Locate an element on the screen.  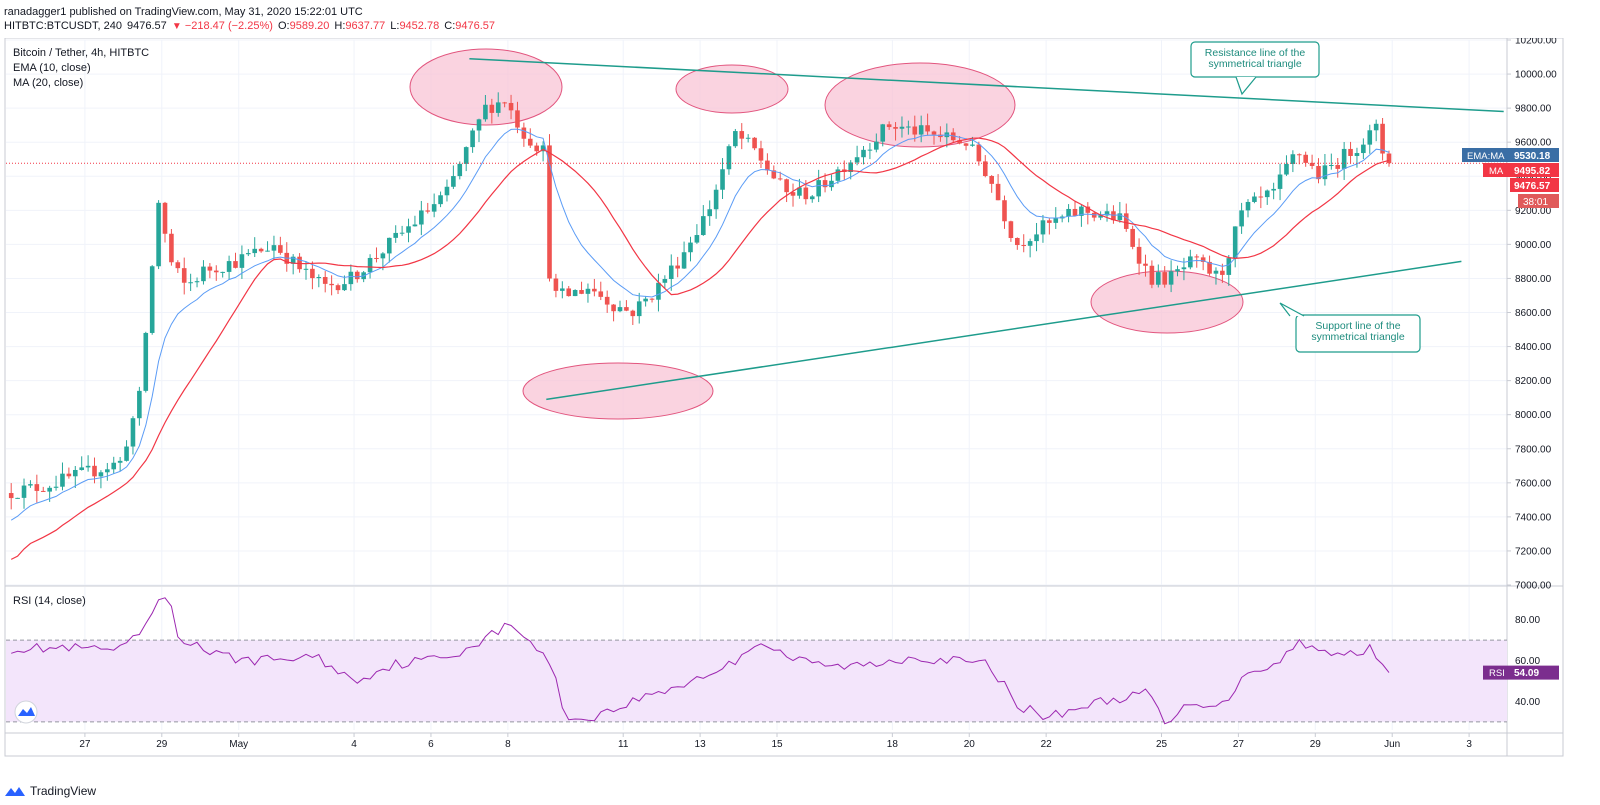
close-label: C: is located at coordinates (450, 26).